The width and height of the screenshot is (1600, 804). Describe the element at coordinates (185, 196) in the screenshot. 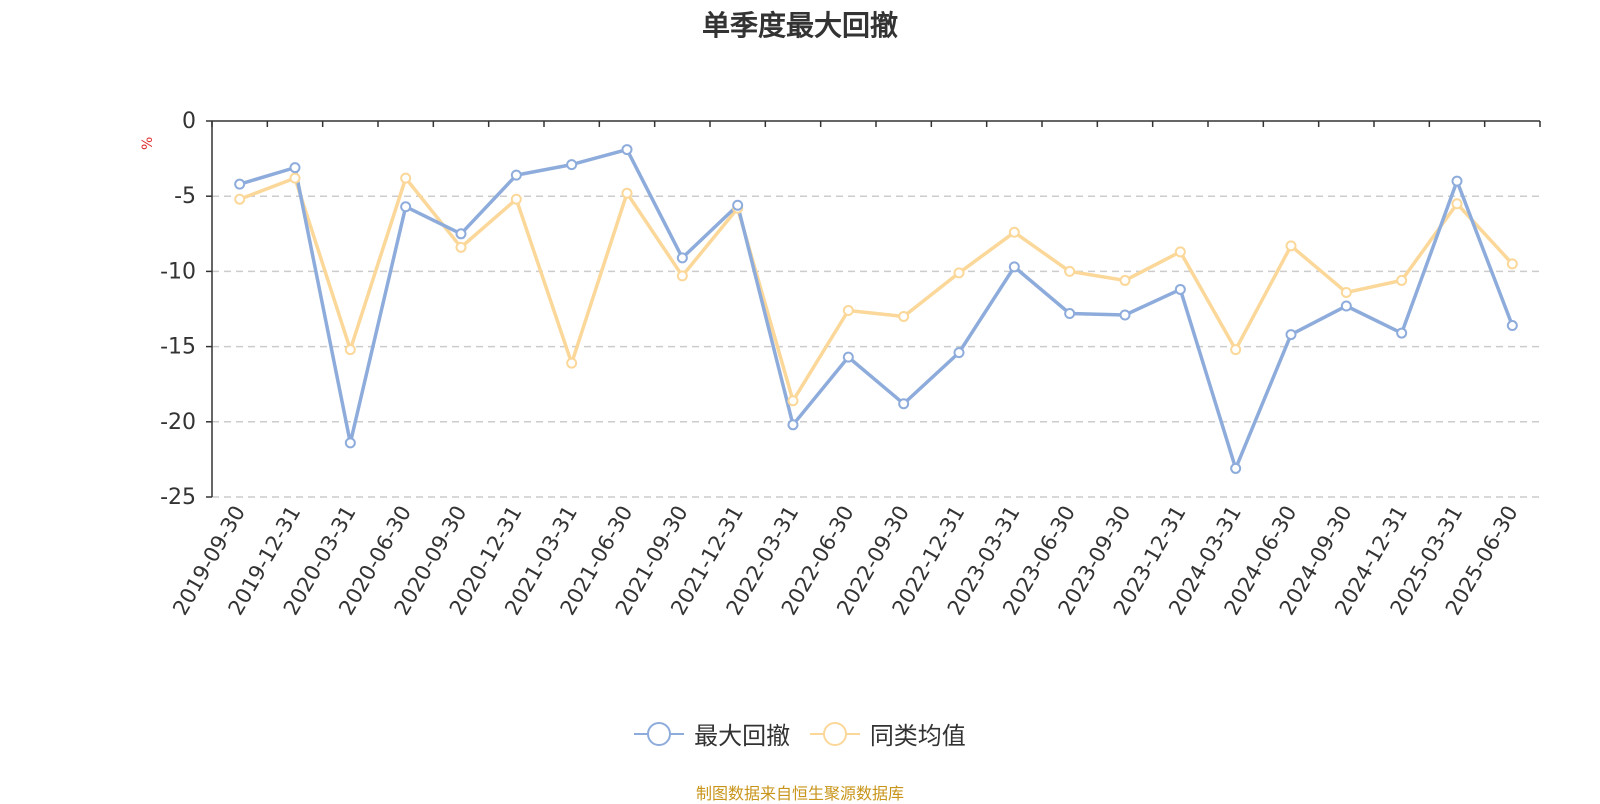

I see `y-tick-label: -5` at that location.